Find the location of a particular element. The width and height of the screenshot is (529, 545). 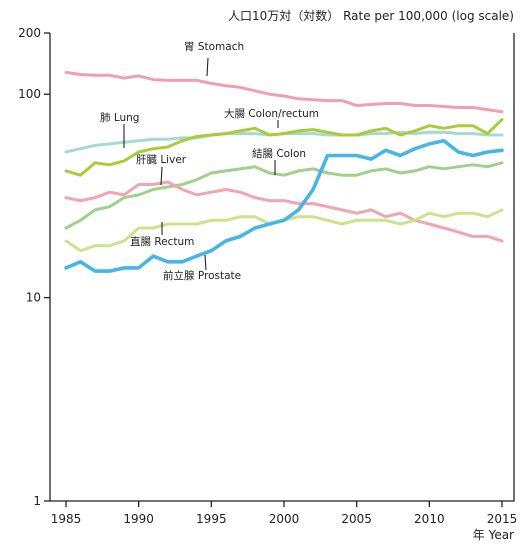

y-axis: 1 10 100 200 is located at coordinates (34, 267).